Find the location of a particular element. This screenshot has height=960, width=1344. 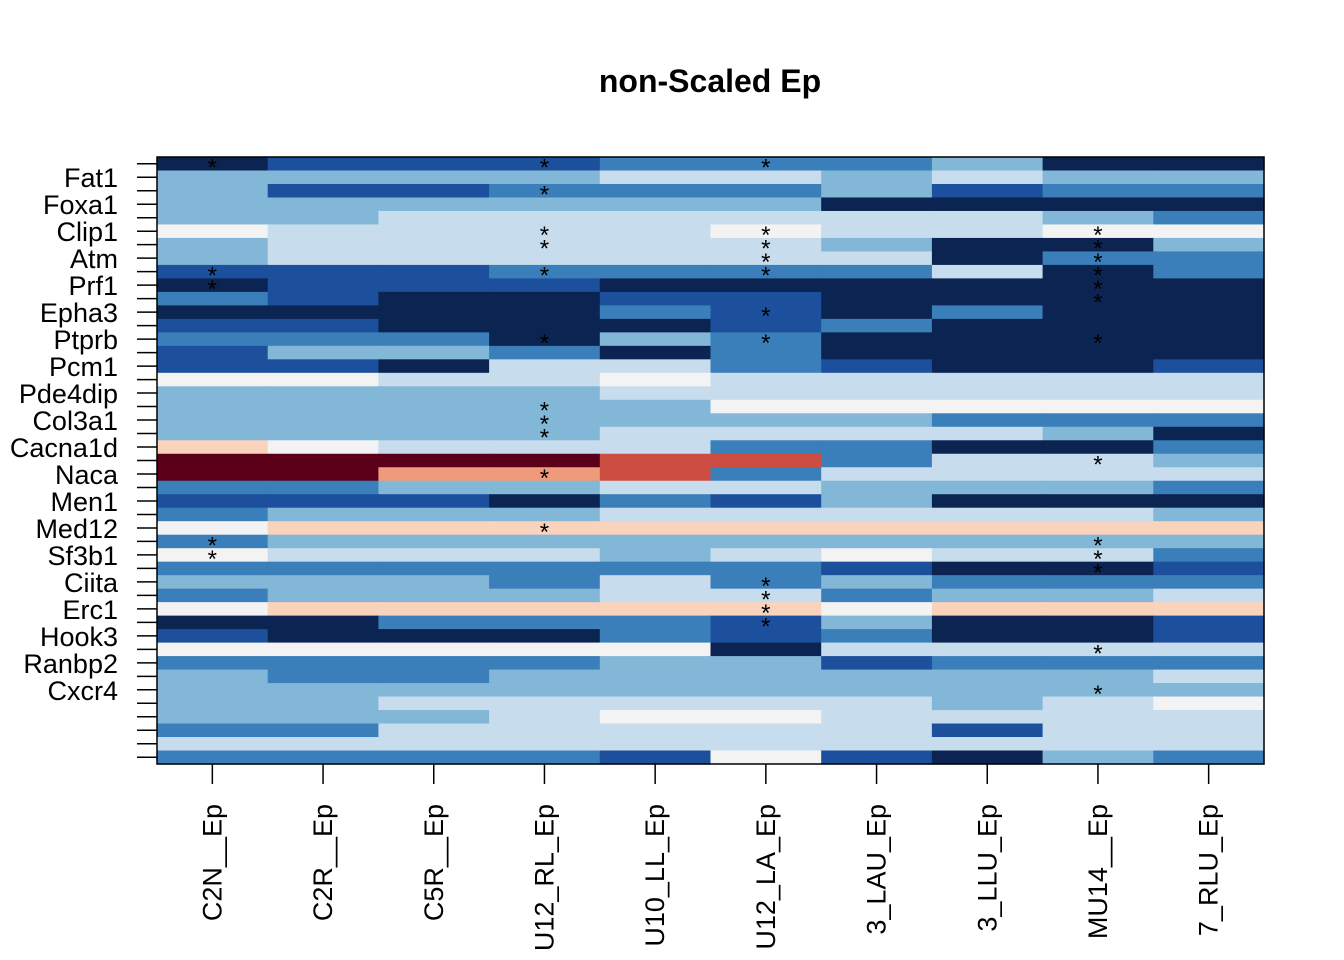

y-tick-label: Sf3b1 is located at coordinates (82, 556).